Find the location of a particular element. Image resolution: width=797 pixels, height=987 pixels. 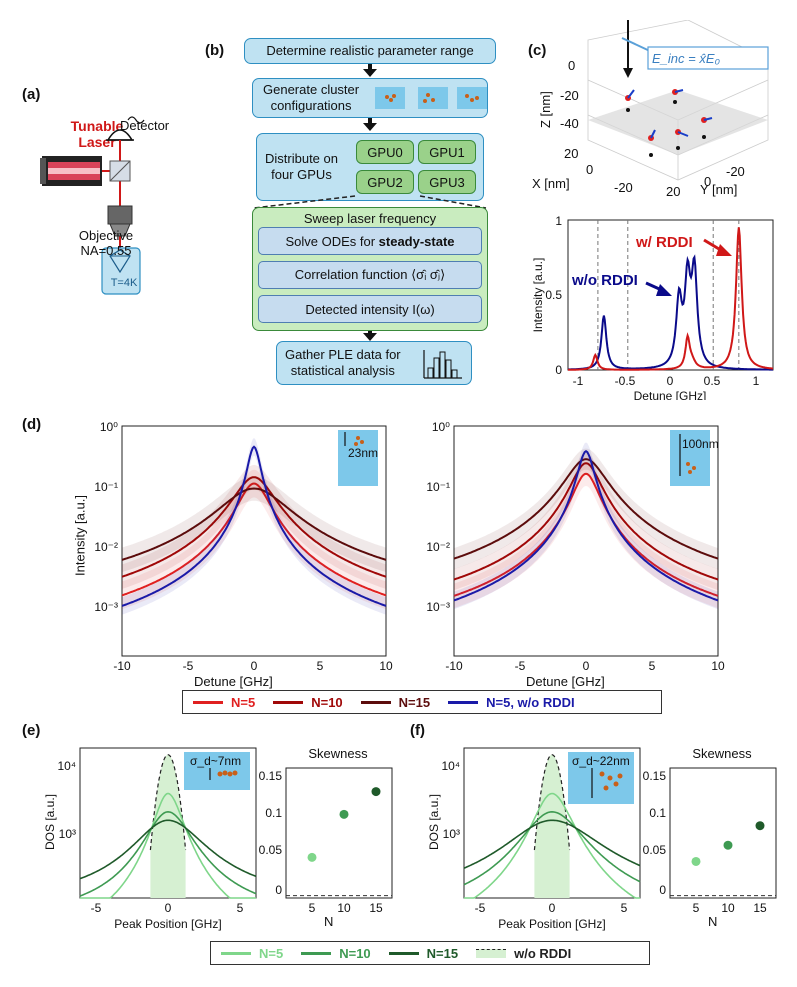

correlation-box: Correlation function ⟨σ̂ᵢ σ̂ⱼ⟩ is located at coordinates (370, 275).